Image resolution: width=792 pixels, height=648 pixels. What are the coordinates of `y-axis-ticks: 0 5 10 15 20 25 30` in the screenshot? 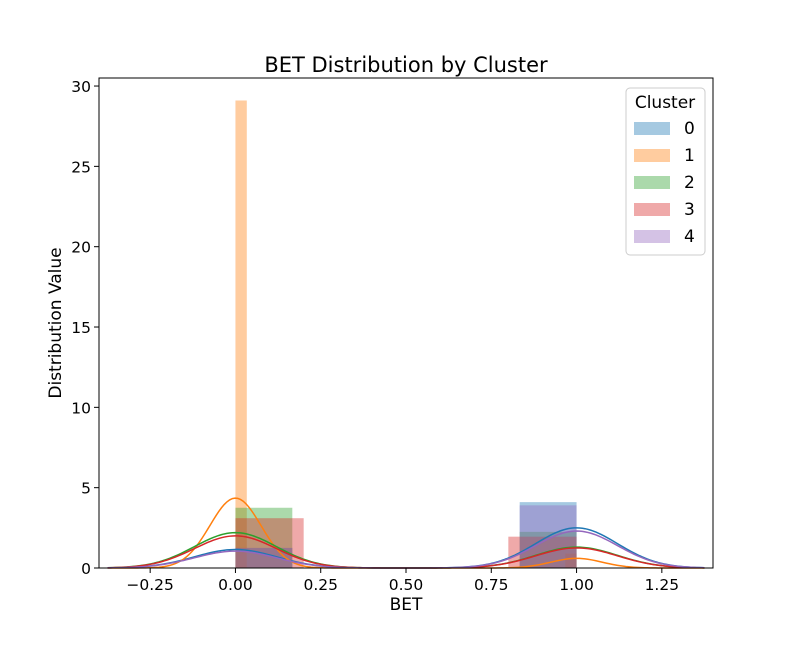 It's located at (85, 328).